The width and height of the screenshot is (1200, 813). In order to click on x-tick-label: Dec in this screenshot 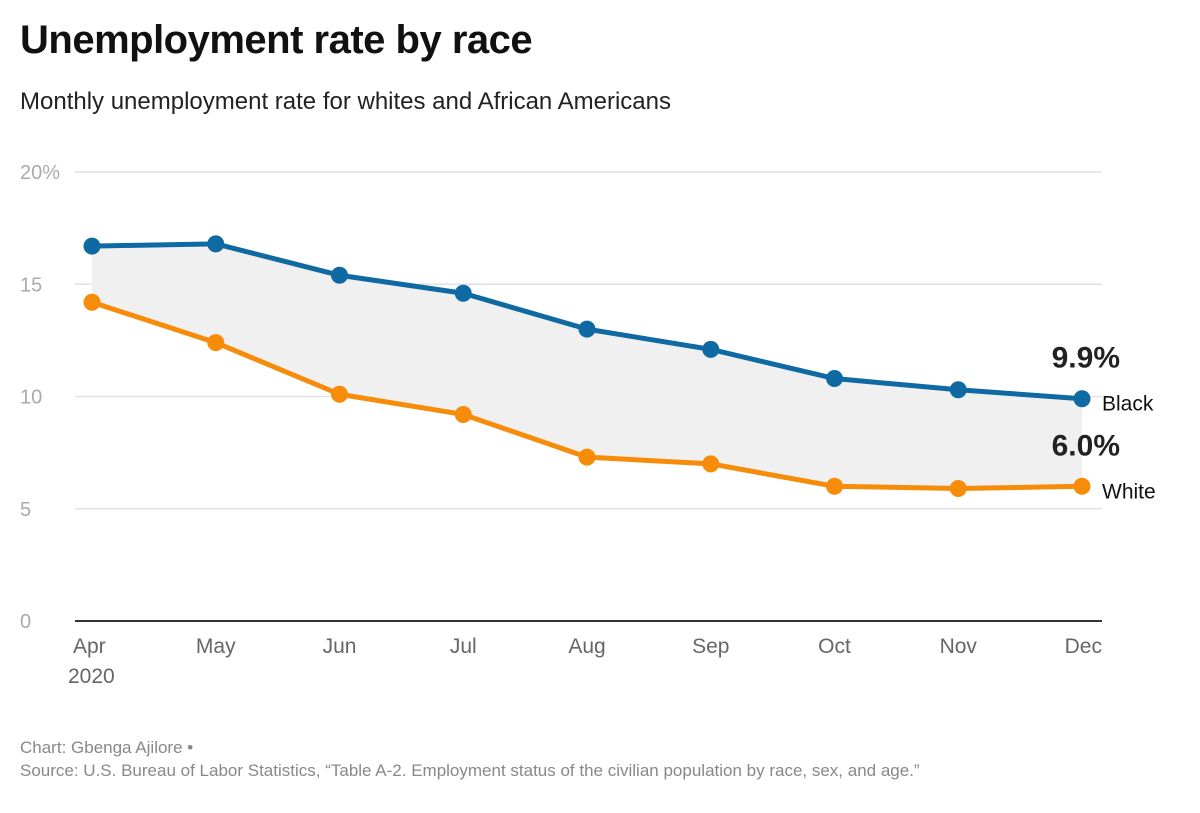, I will do `click(1083, 646)`.